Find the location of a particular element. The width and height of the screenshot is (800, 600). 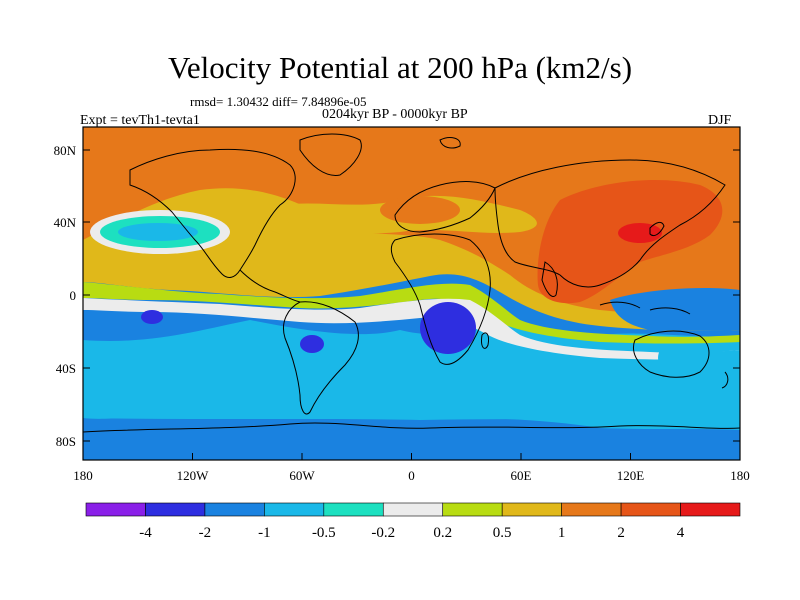

lon-label-60w: 60W is located at coordinates (302, 475).